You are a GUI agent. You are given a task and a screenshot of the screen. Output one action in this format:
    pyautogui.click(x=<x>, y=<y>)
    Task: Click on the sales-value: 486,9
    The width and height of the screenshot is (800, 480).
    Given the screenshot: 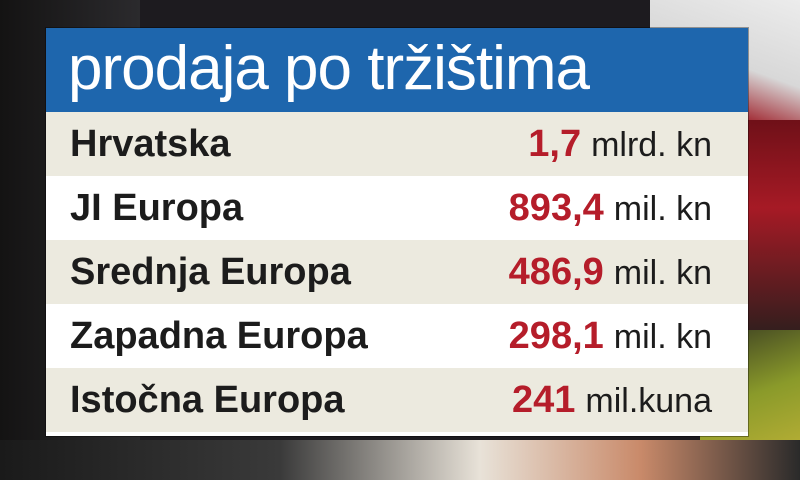 What is the action you would take?
    pyautogui.click(x=556, y=272)
    